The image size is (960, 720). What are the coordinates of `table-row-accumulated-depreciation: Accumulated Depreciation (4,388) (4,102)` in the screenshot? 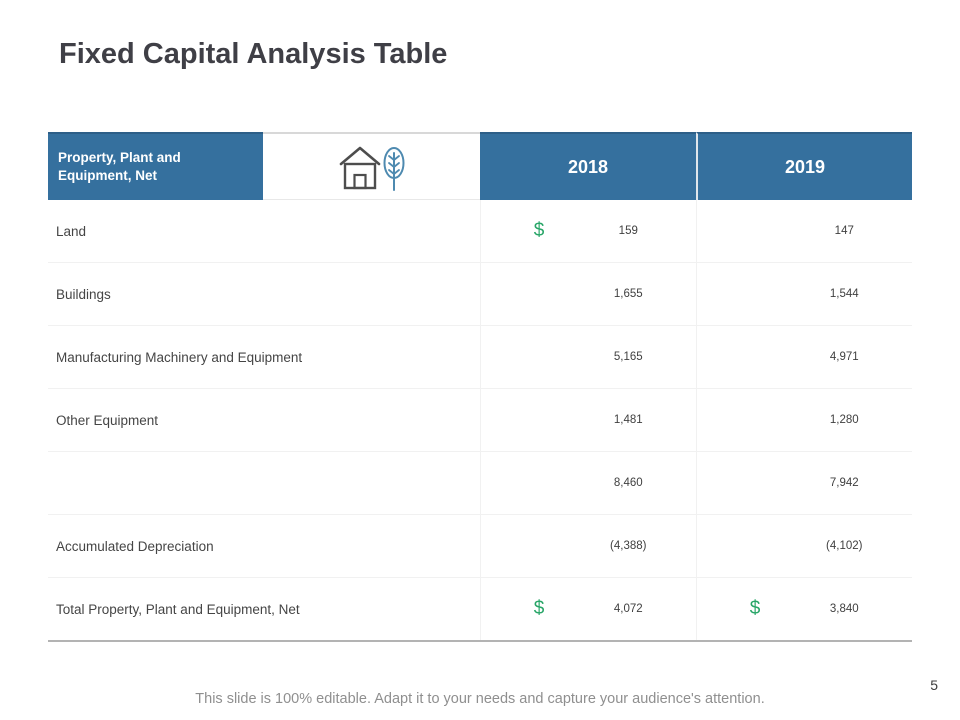 It's located at (480, 546).